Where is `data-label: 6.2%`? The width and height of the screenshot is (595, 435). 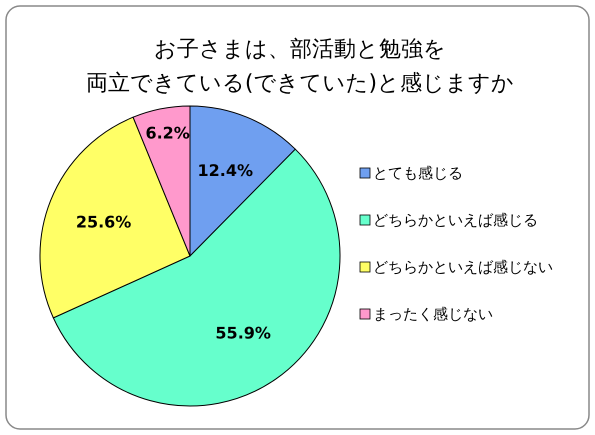 data-label: 6.2% is located at coordinates (167, 132).